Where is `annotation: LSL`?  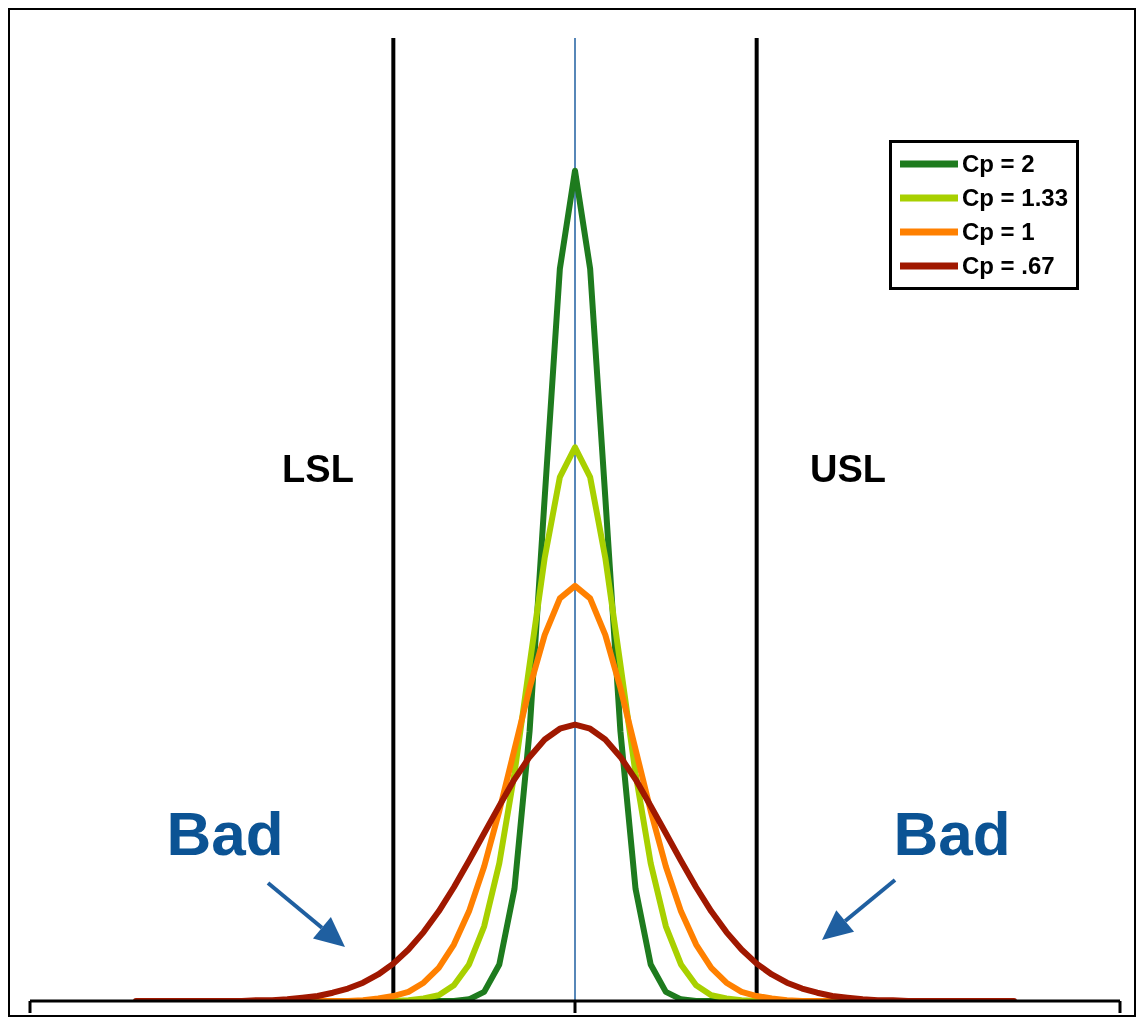 annotation: LSL is located at coordinates (318, 469).